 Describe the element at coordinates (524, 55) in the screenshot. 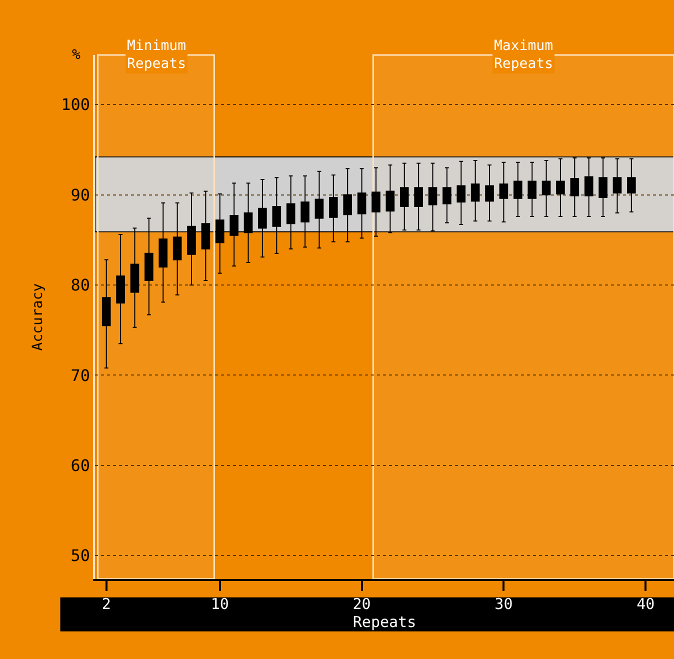

I see `band-label: Maximum Repeats` at that location.